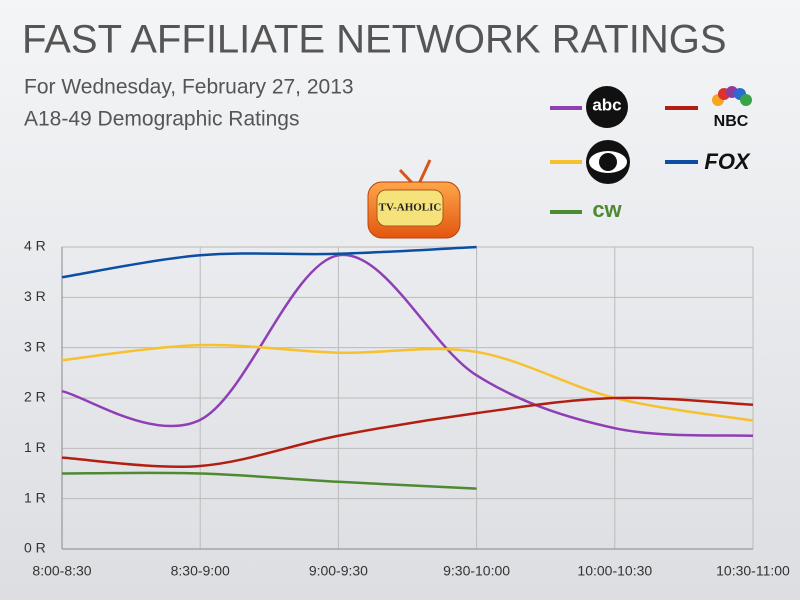 The image size is (800, 600). Describe the element at coordinates (732, 96) in the screenshot. I see `nbc-peacock` at that location.